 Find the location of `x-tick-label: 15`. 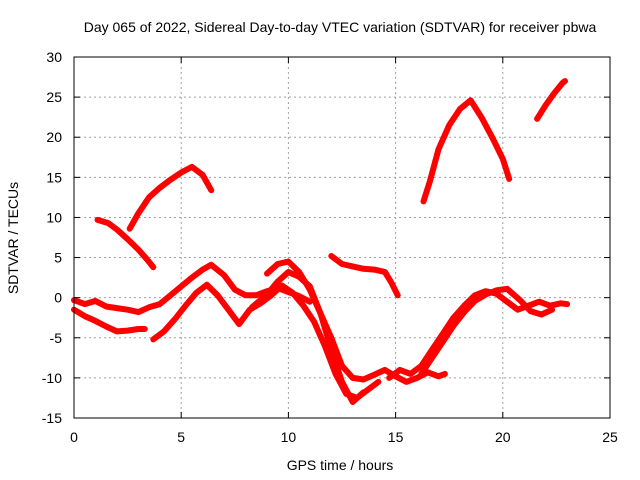

x-tick-label: 15 is located at coordinates (396, 437).